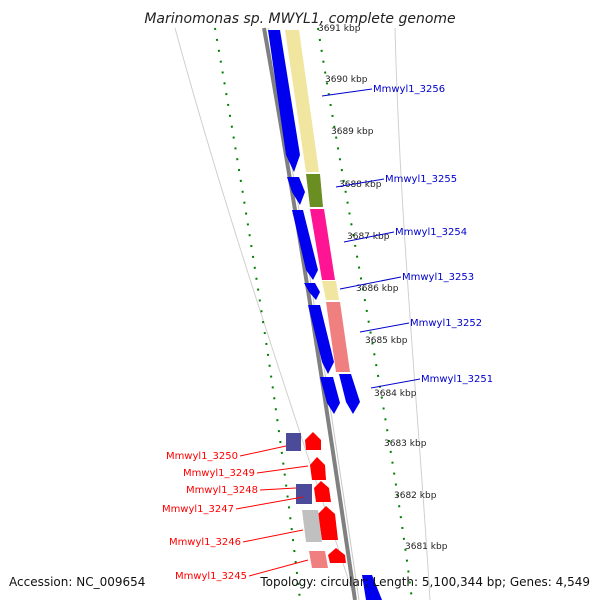  What do you see at coordinates (409, 89) in the screenshot?
I see `gene-label-mmwyl1-3256: Mmwyl1_3256` at bounding box center [409, 89].